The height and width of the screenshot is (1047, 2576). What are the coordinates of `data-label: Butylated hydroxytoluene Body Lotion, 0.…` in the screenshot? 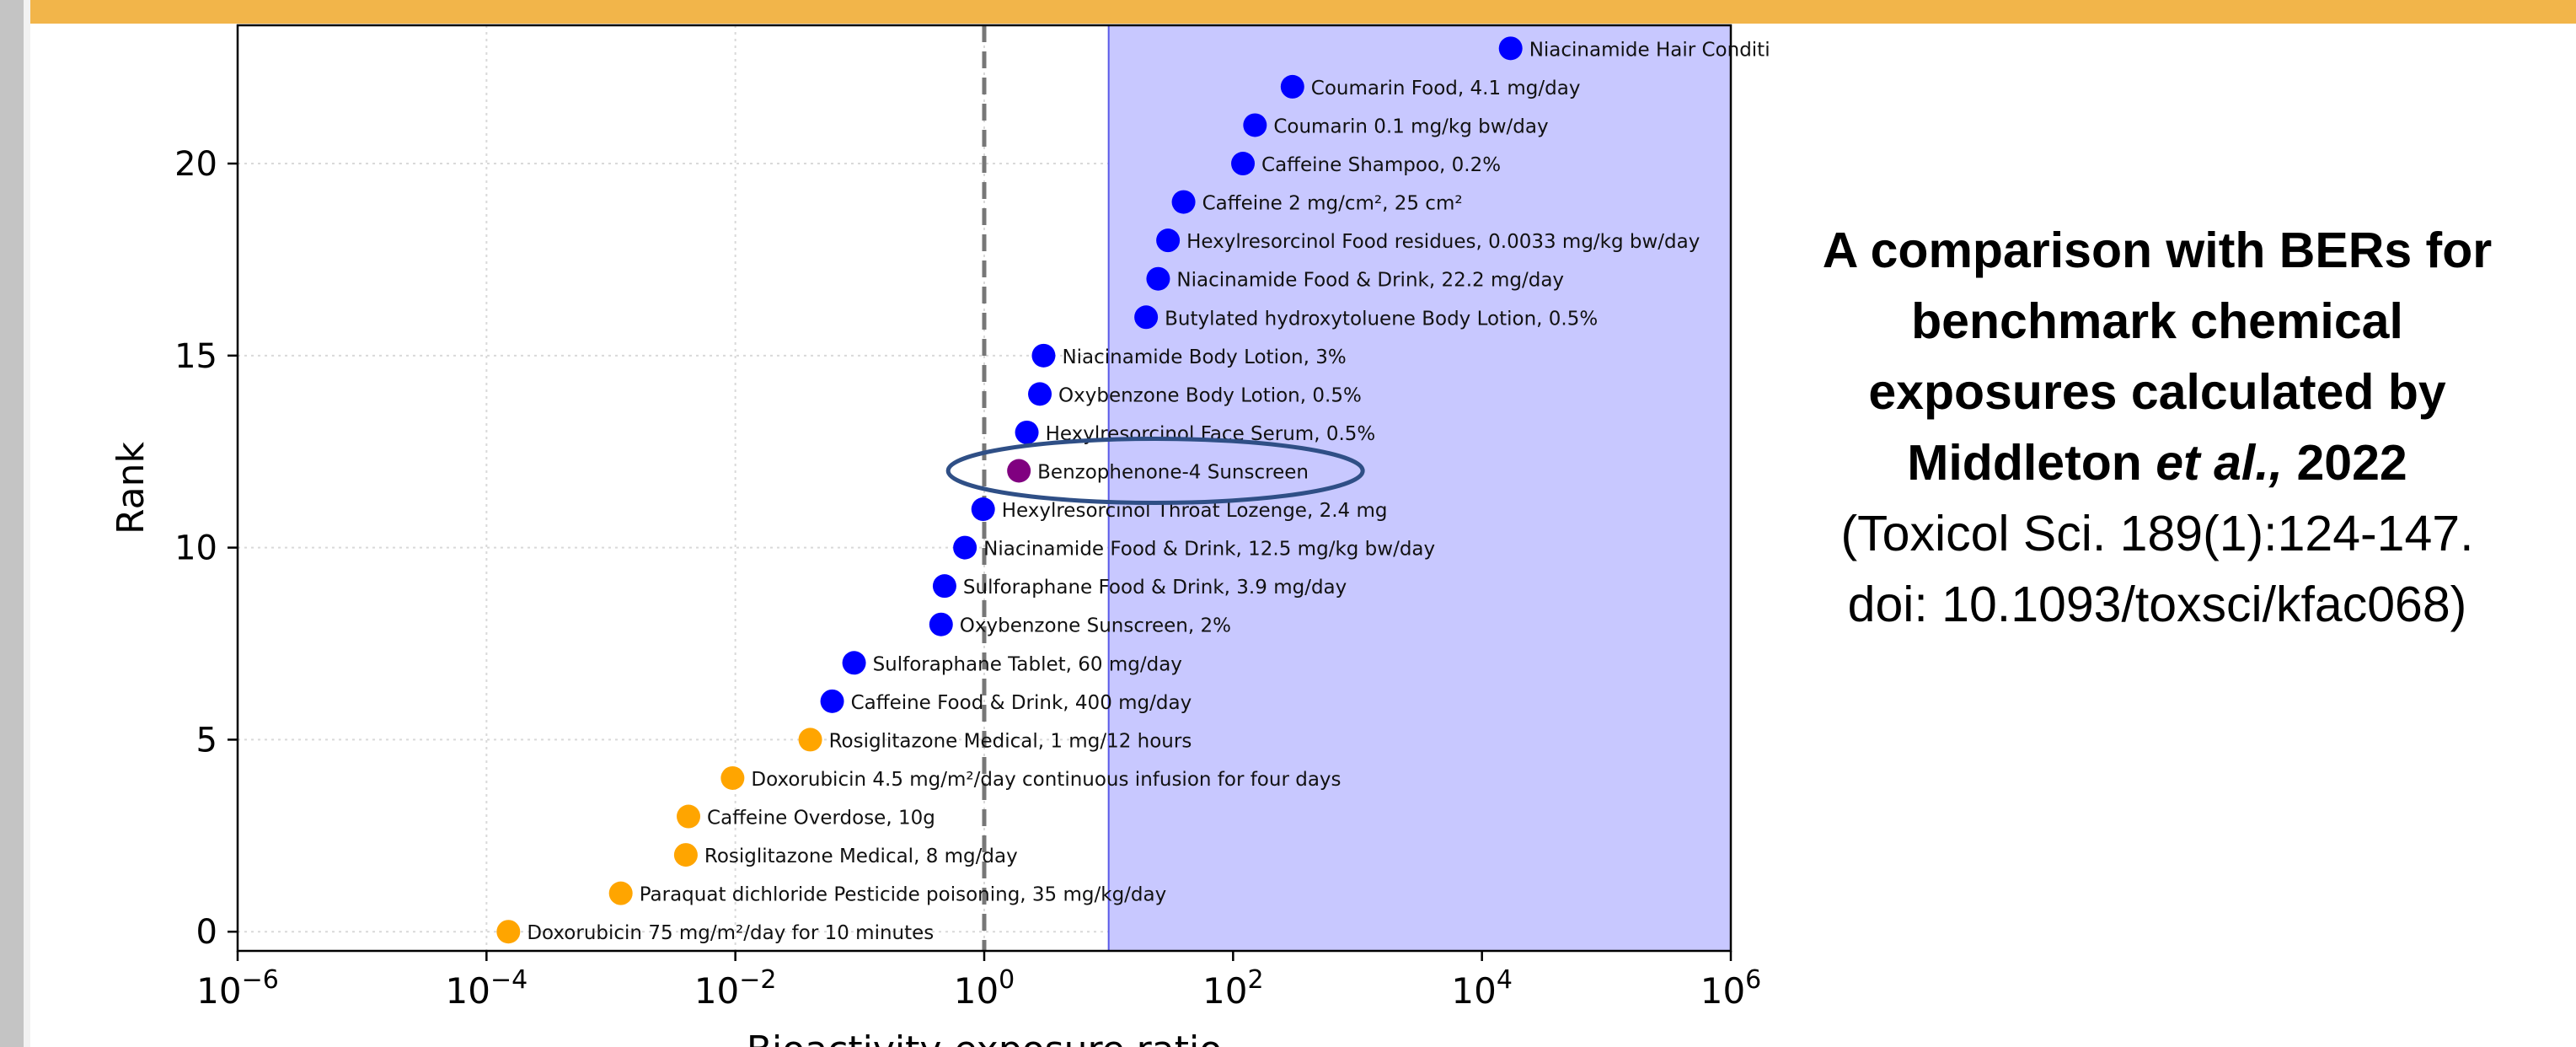 It's located at (1381, 319).